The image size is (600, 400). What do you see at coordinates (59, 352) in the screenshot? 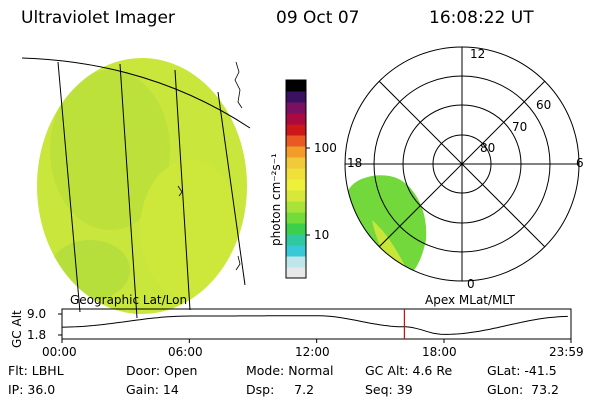
I see `altitude-x-tick-0000: 00:00` at bounding box center [59, 352].